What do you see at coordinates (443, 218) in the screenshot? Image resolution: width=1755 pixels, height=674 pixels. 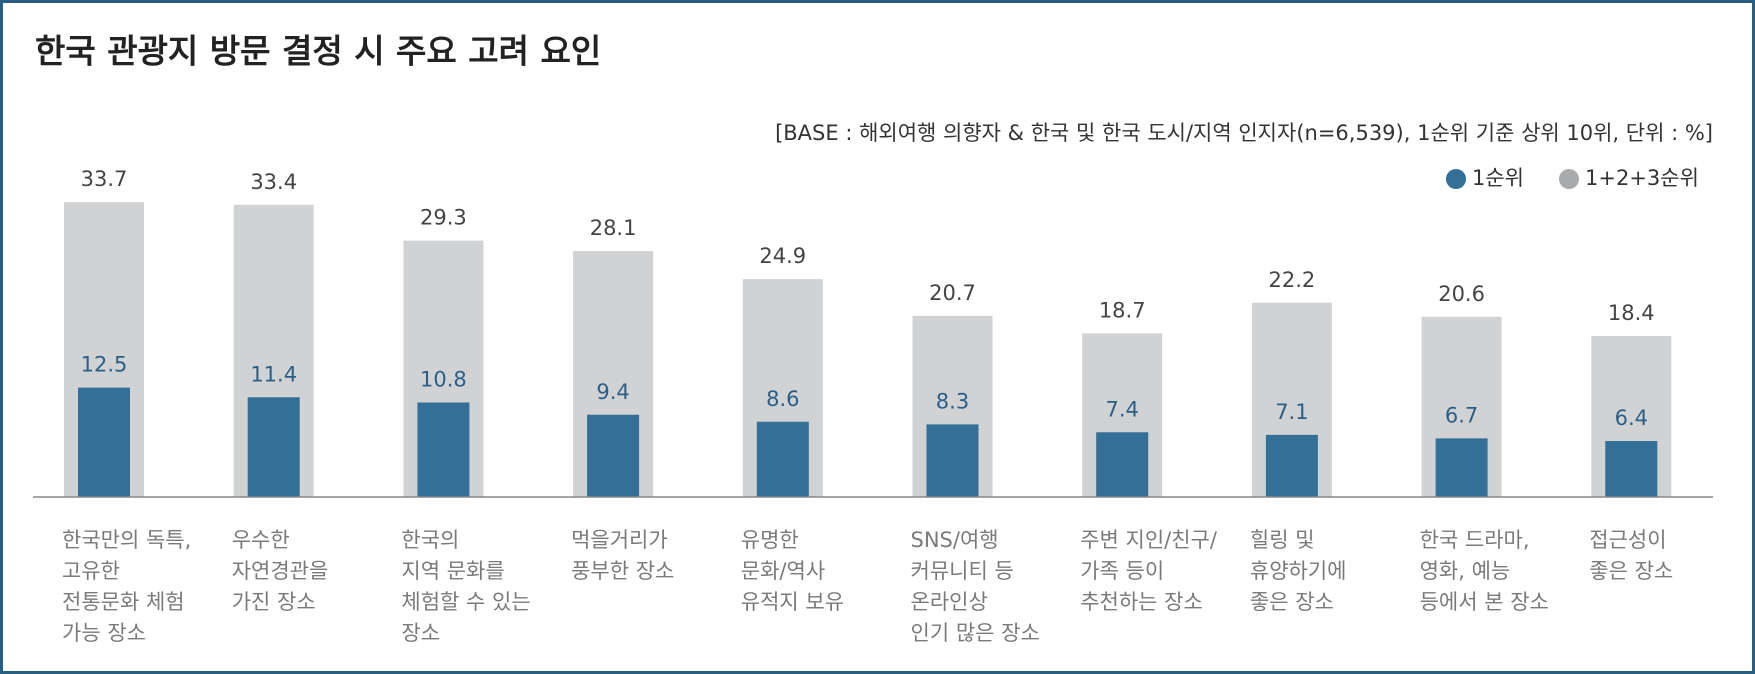 I see `value-label: 29.3` at bounding box center [443, 218].